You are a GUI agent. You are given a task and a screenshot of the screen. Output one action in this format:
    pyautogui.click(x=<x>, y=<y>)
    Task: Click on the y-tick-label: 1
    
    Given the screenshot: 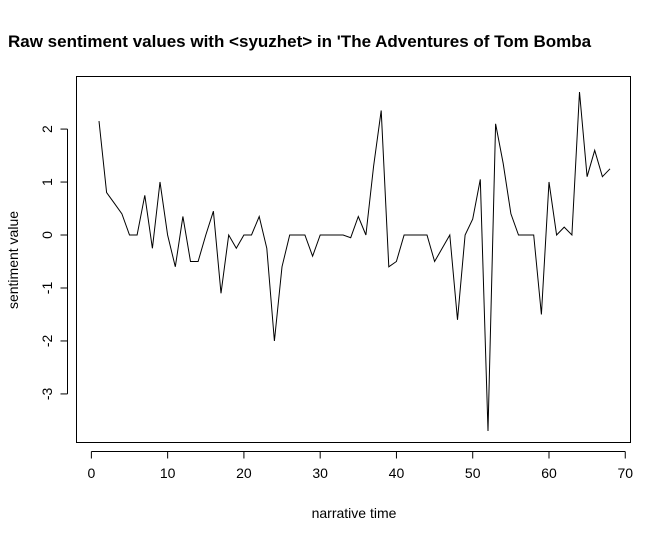 What is the action you would take?
    pyautogui.click(x=47, y=182)
    